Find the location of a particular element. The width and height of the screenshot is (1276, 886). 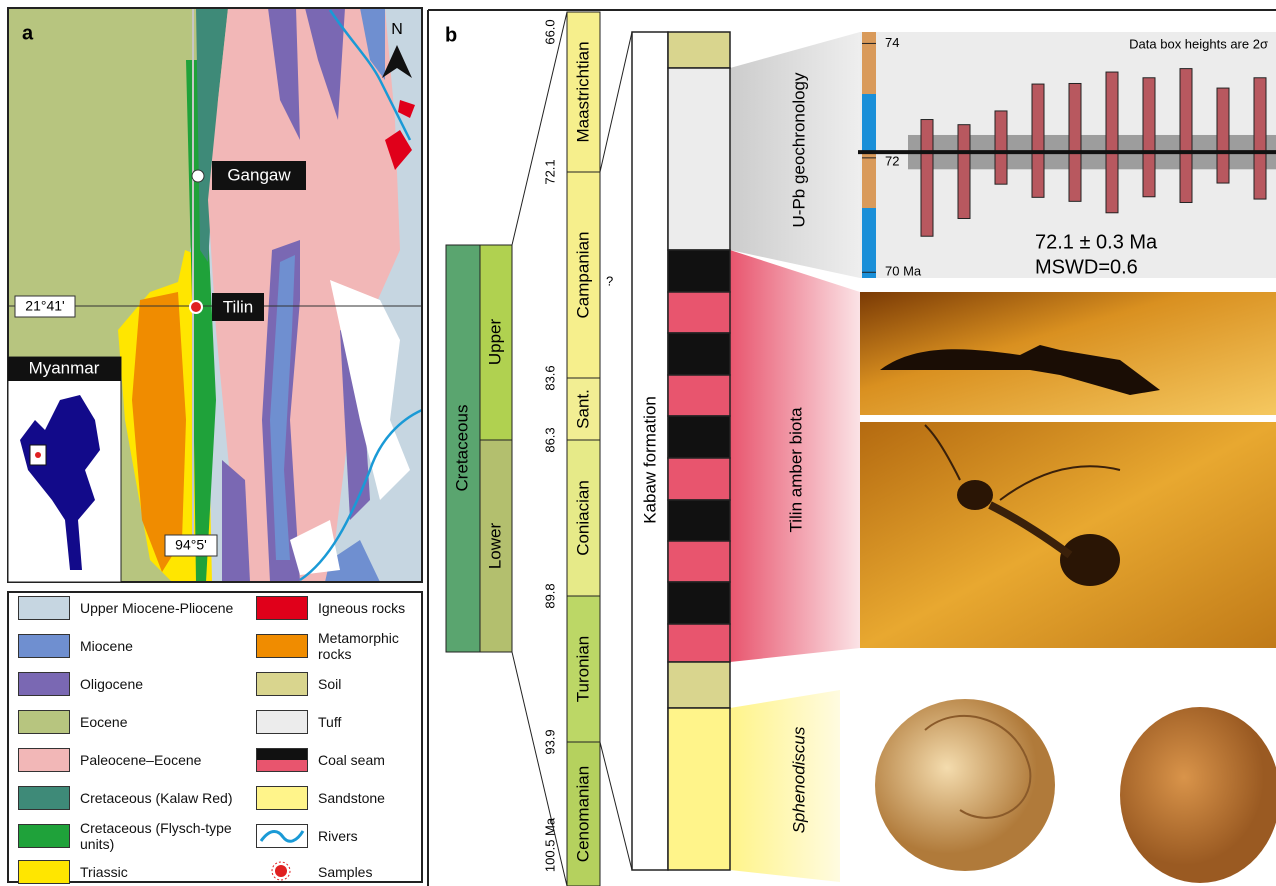

legend-label: Rivers is located at coordinates (338, 836).